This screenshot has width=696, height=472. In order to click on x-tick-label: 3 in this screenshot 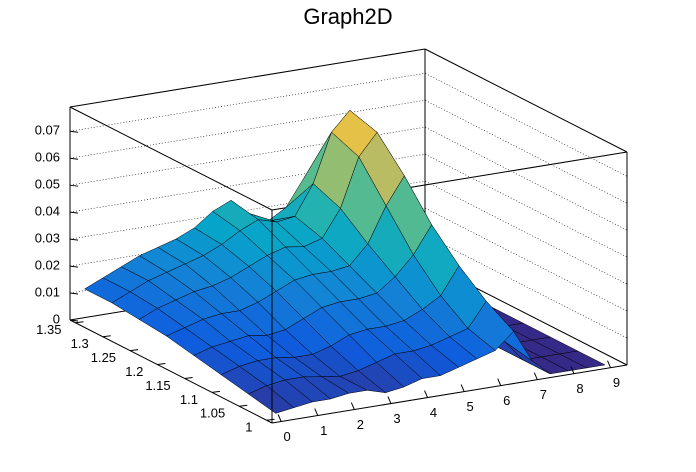, I will do `click(396, 418)`.